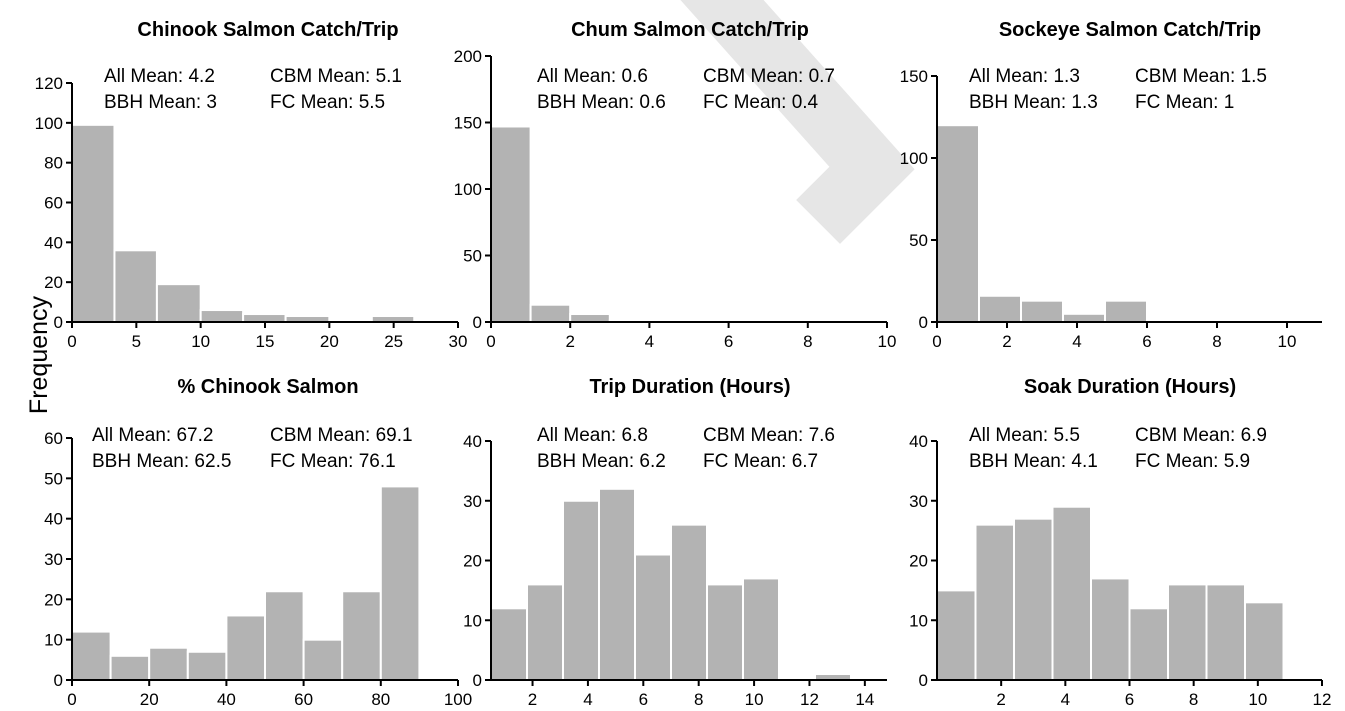  I want to click on x-tick-label: 5, so click(136, 341).